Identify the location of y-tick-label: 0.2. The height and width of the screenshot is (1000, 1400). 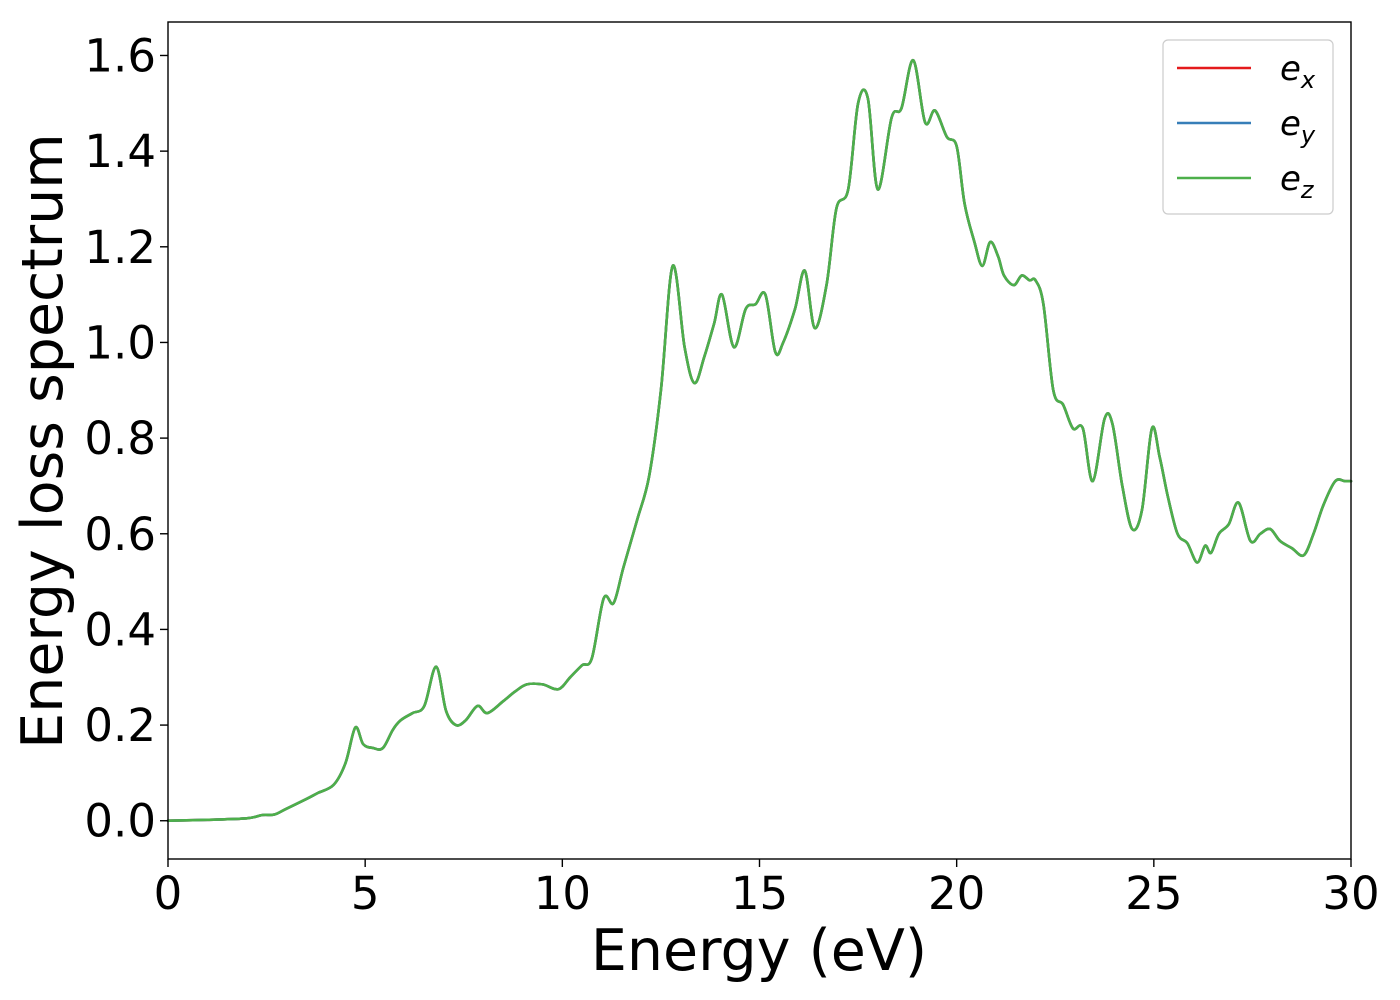
(120, 725).